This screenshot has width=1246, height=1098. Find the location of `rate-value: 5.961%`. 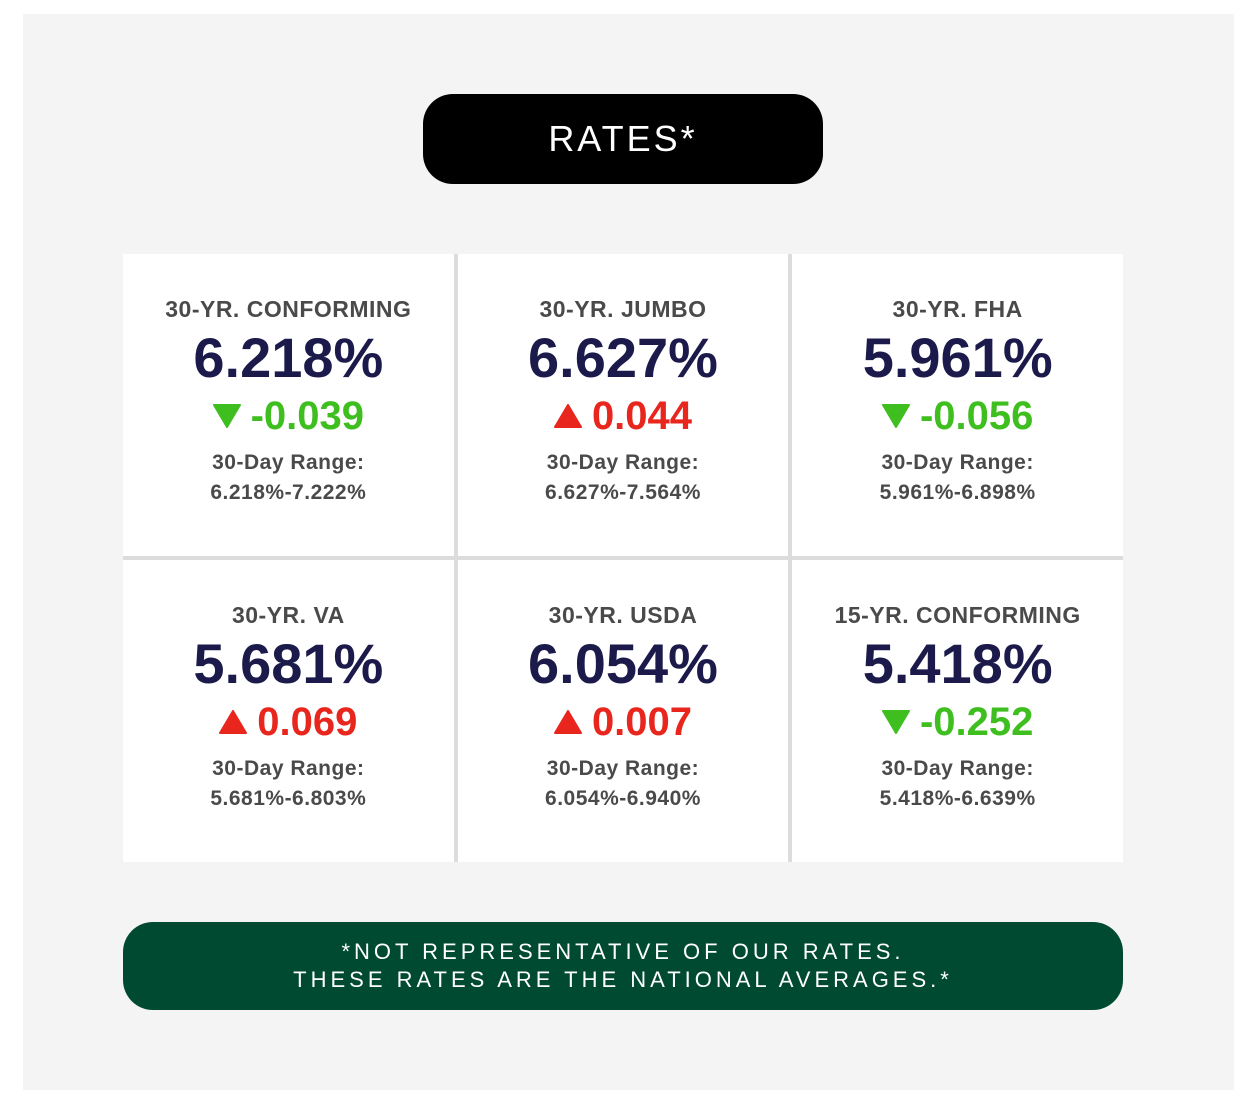

rate-value: 5.961% is located at coordinates (957, 357).